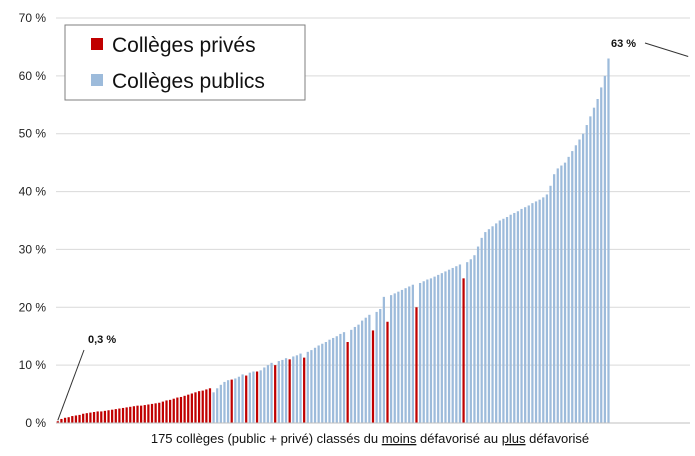 The width and height of the screenshot is (695, 456). I want to click on y-tick-label: 40 %, so click(33, 192).